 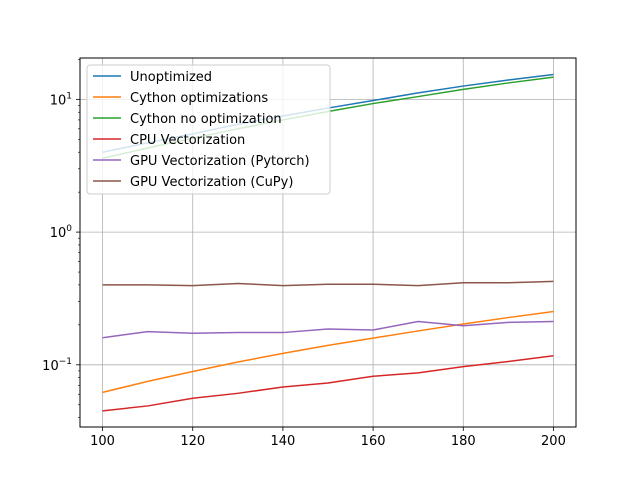 What do you see at coordinates (282, 441) in the screenshot?
I see `x-tick-label: 140` at bounding box center [282, 441].